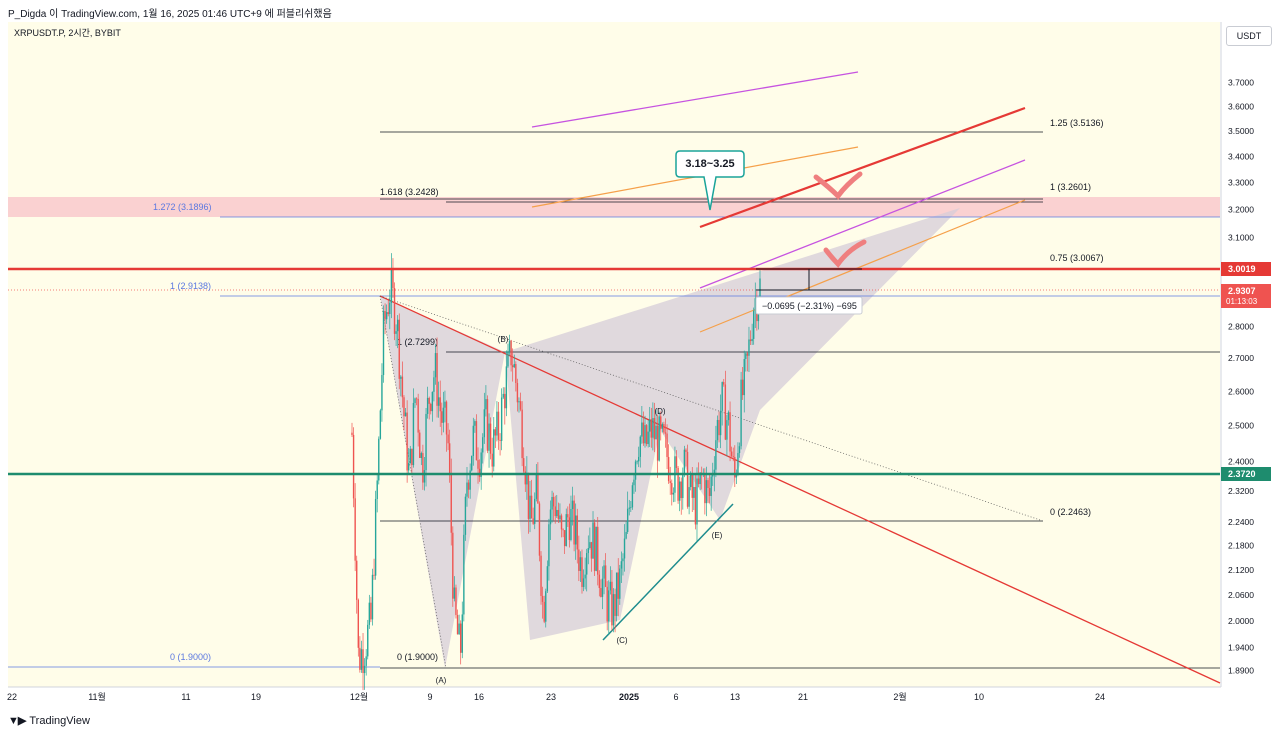 The height and width of the screenshot is (735, 1280). What do you see at coordinates (17, 721) in the screenshot?
I see `tradingview-logo-icon: ▼▶` at bounding box center [17, 721].